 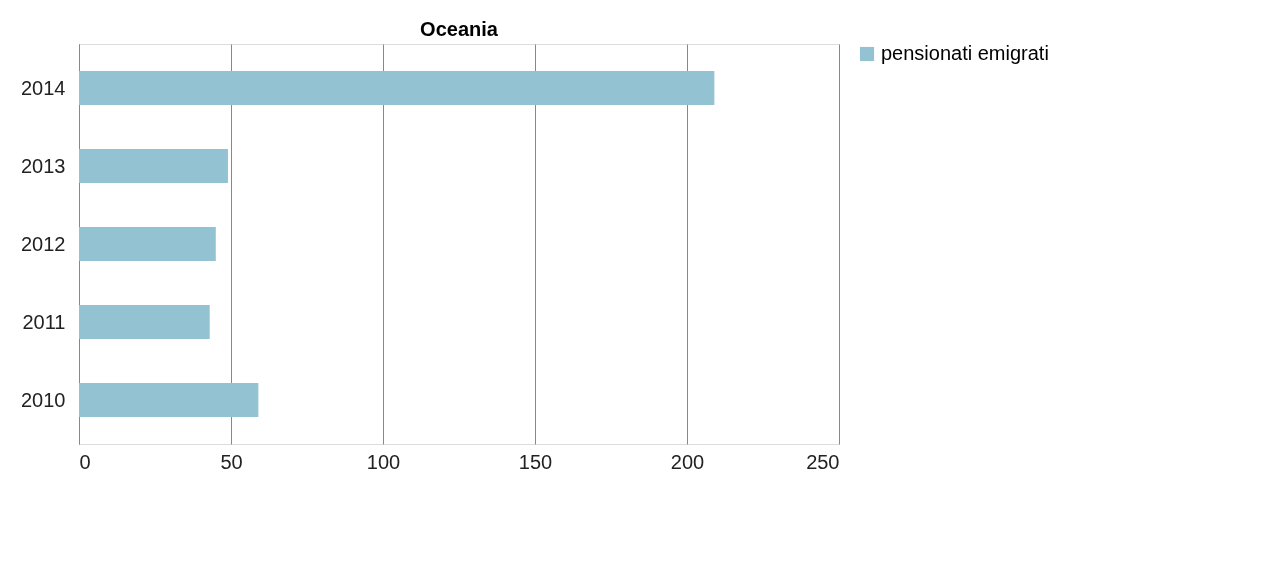 I want to click on x-tick-label: 0, so click(x=85, y=461).